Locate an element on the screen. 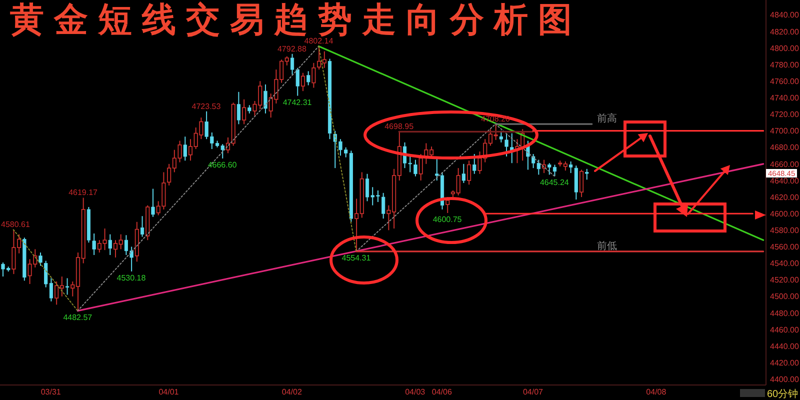 The width and height of the screenshot is (800, 400). y-tick-label: 4820.00 is located at coordinates (785, 31).